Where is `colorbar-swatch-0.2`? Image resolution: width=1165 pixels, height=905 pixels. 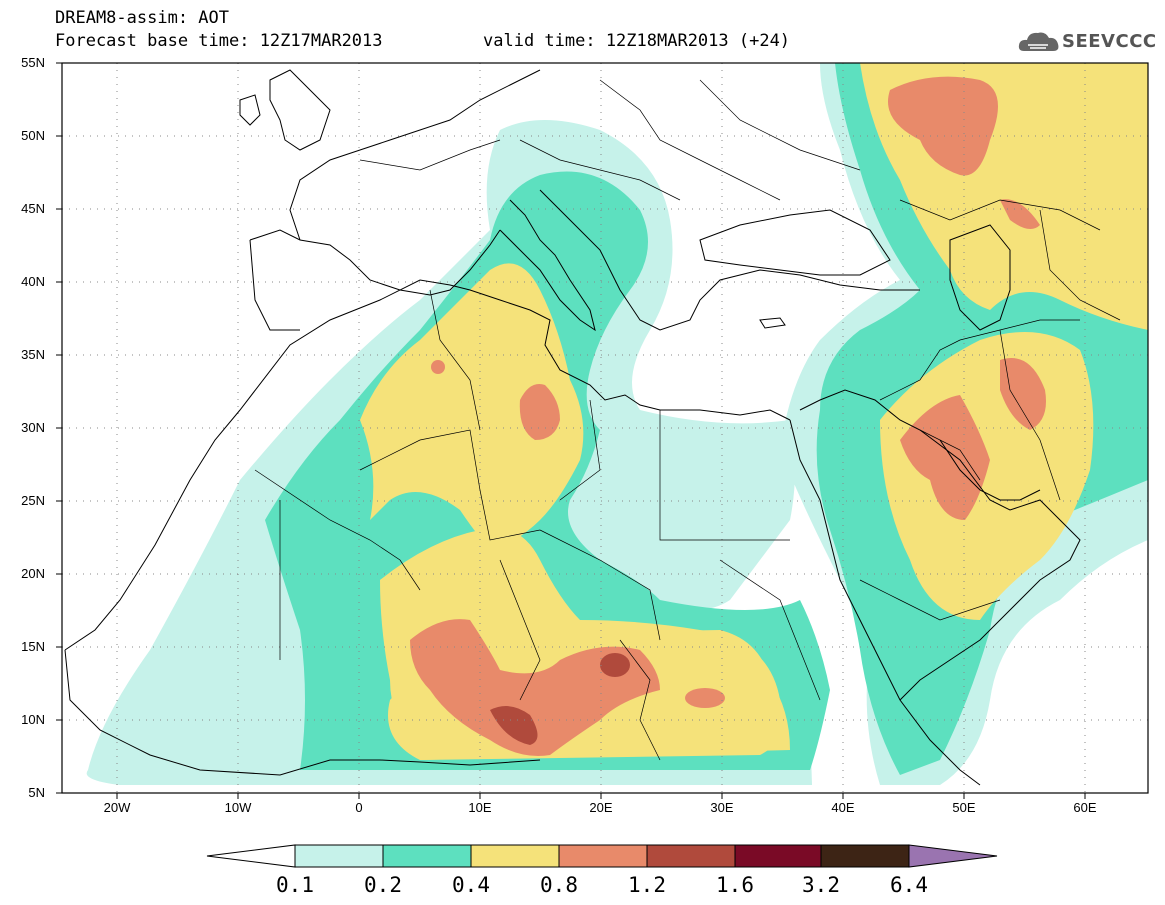
colorbar-swatch-0.2 is located at coordinates (427, 856).